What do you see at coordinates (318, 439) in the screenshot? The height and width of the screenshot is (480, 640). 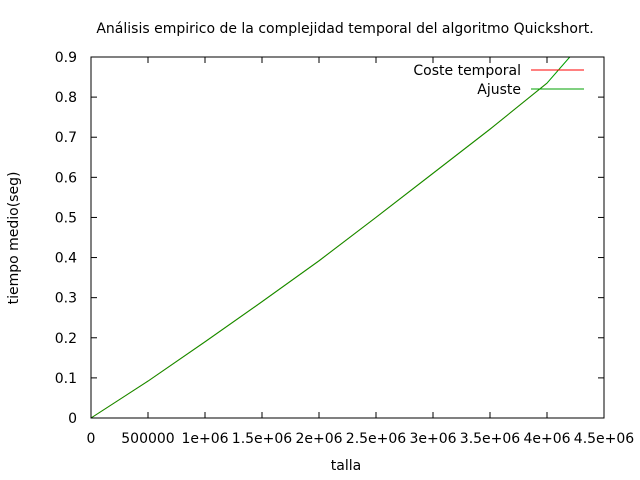 I see `x-tick-label: 2e+06` at bounding box center [318, 439].